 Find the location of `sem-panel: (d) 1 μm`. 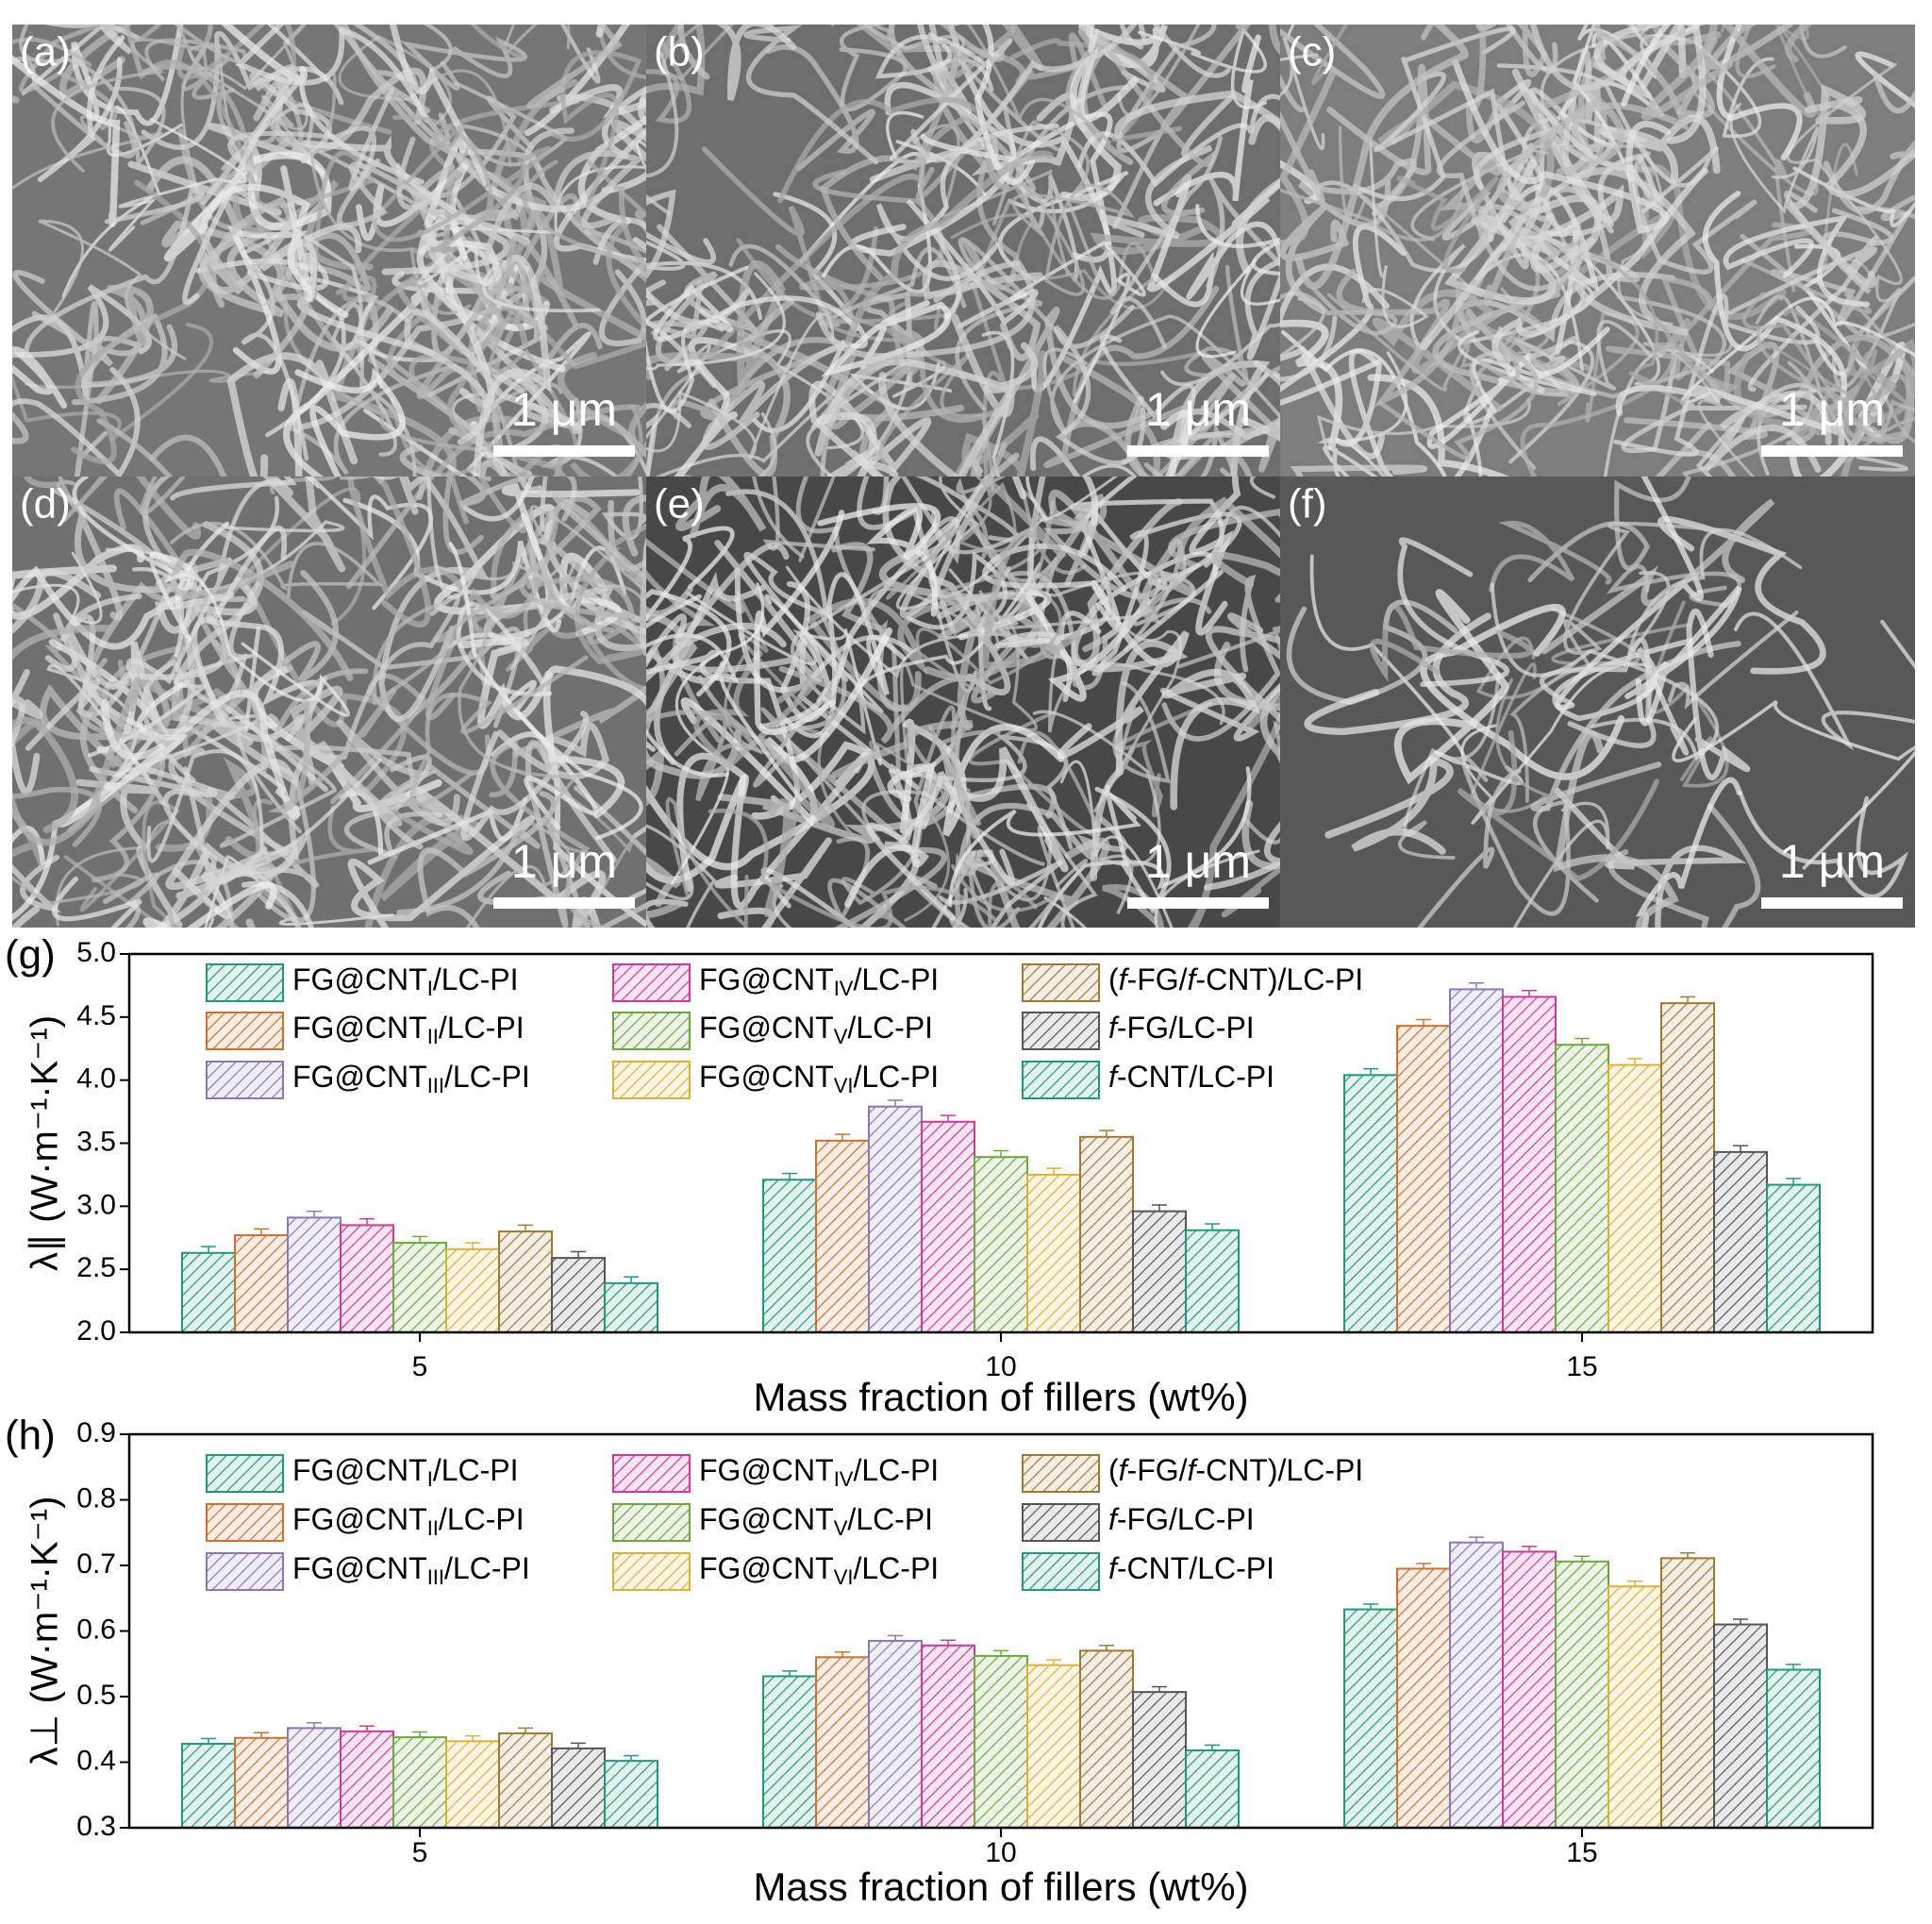

sem-panel: (d) 1 μm is located at coordinates (329, 702).